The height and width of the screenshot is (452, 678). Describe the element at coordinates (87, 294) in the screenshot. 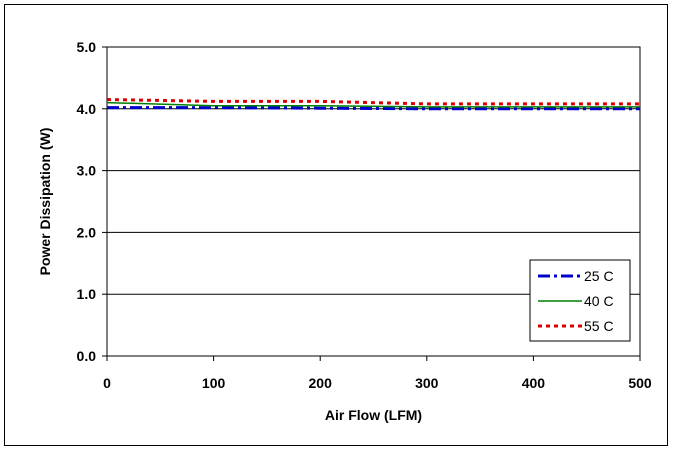

I see `y-tick-label: 1.0` at that location.